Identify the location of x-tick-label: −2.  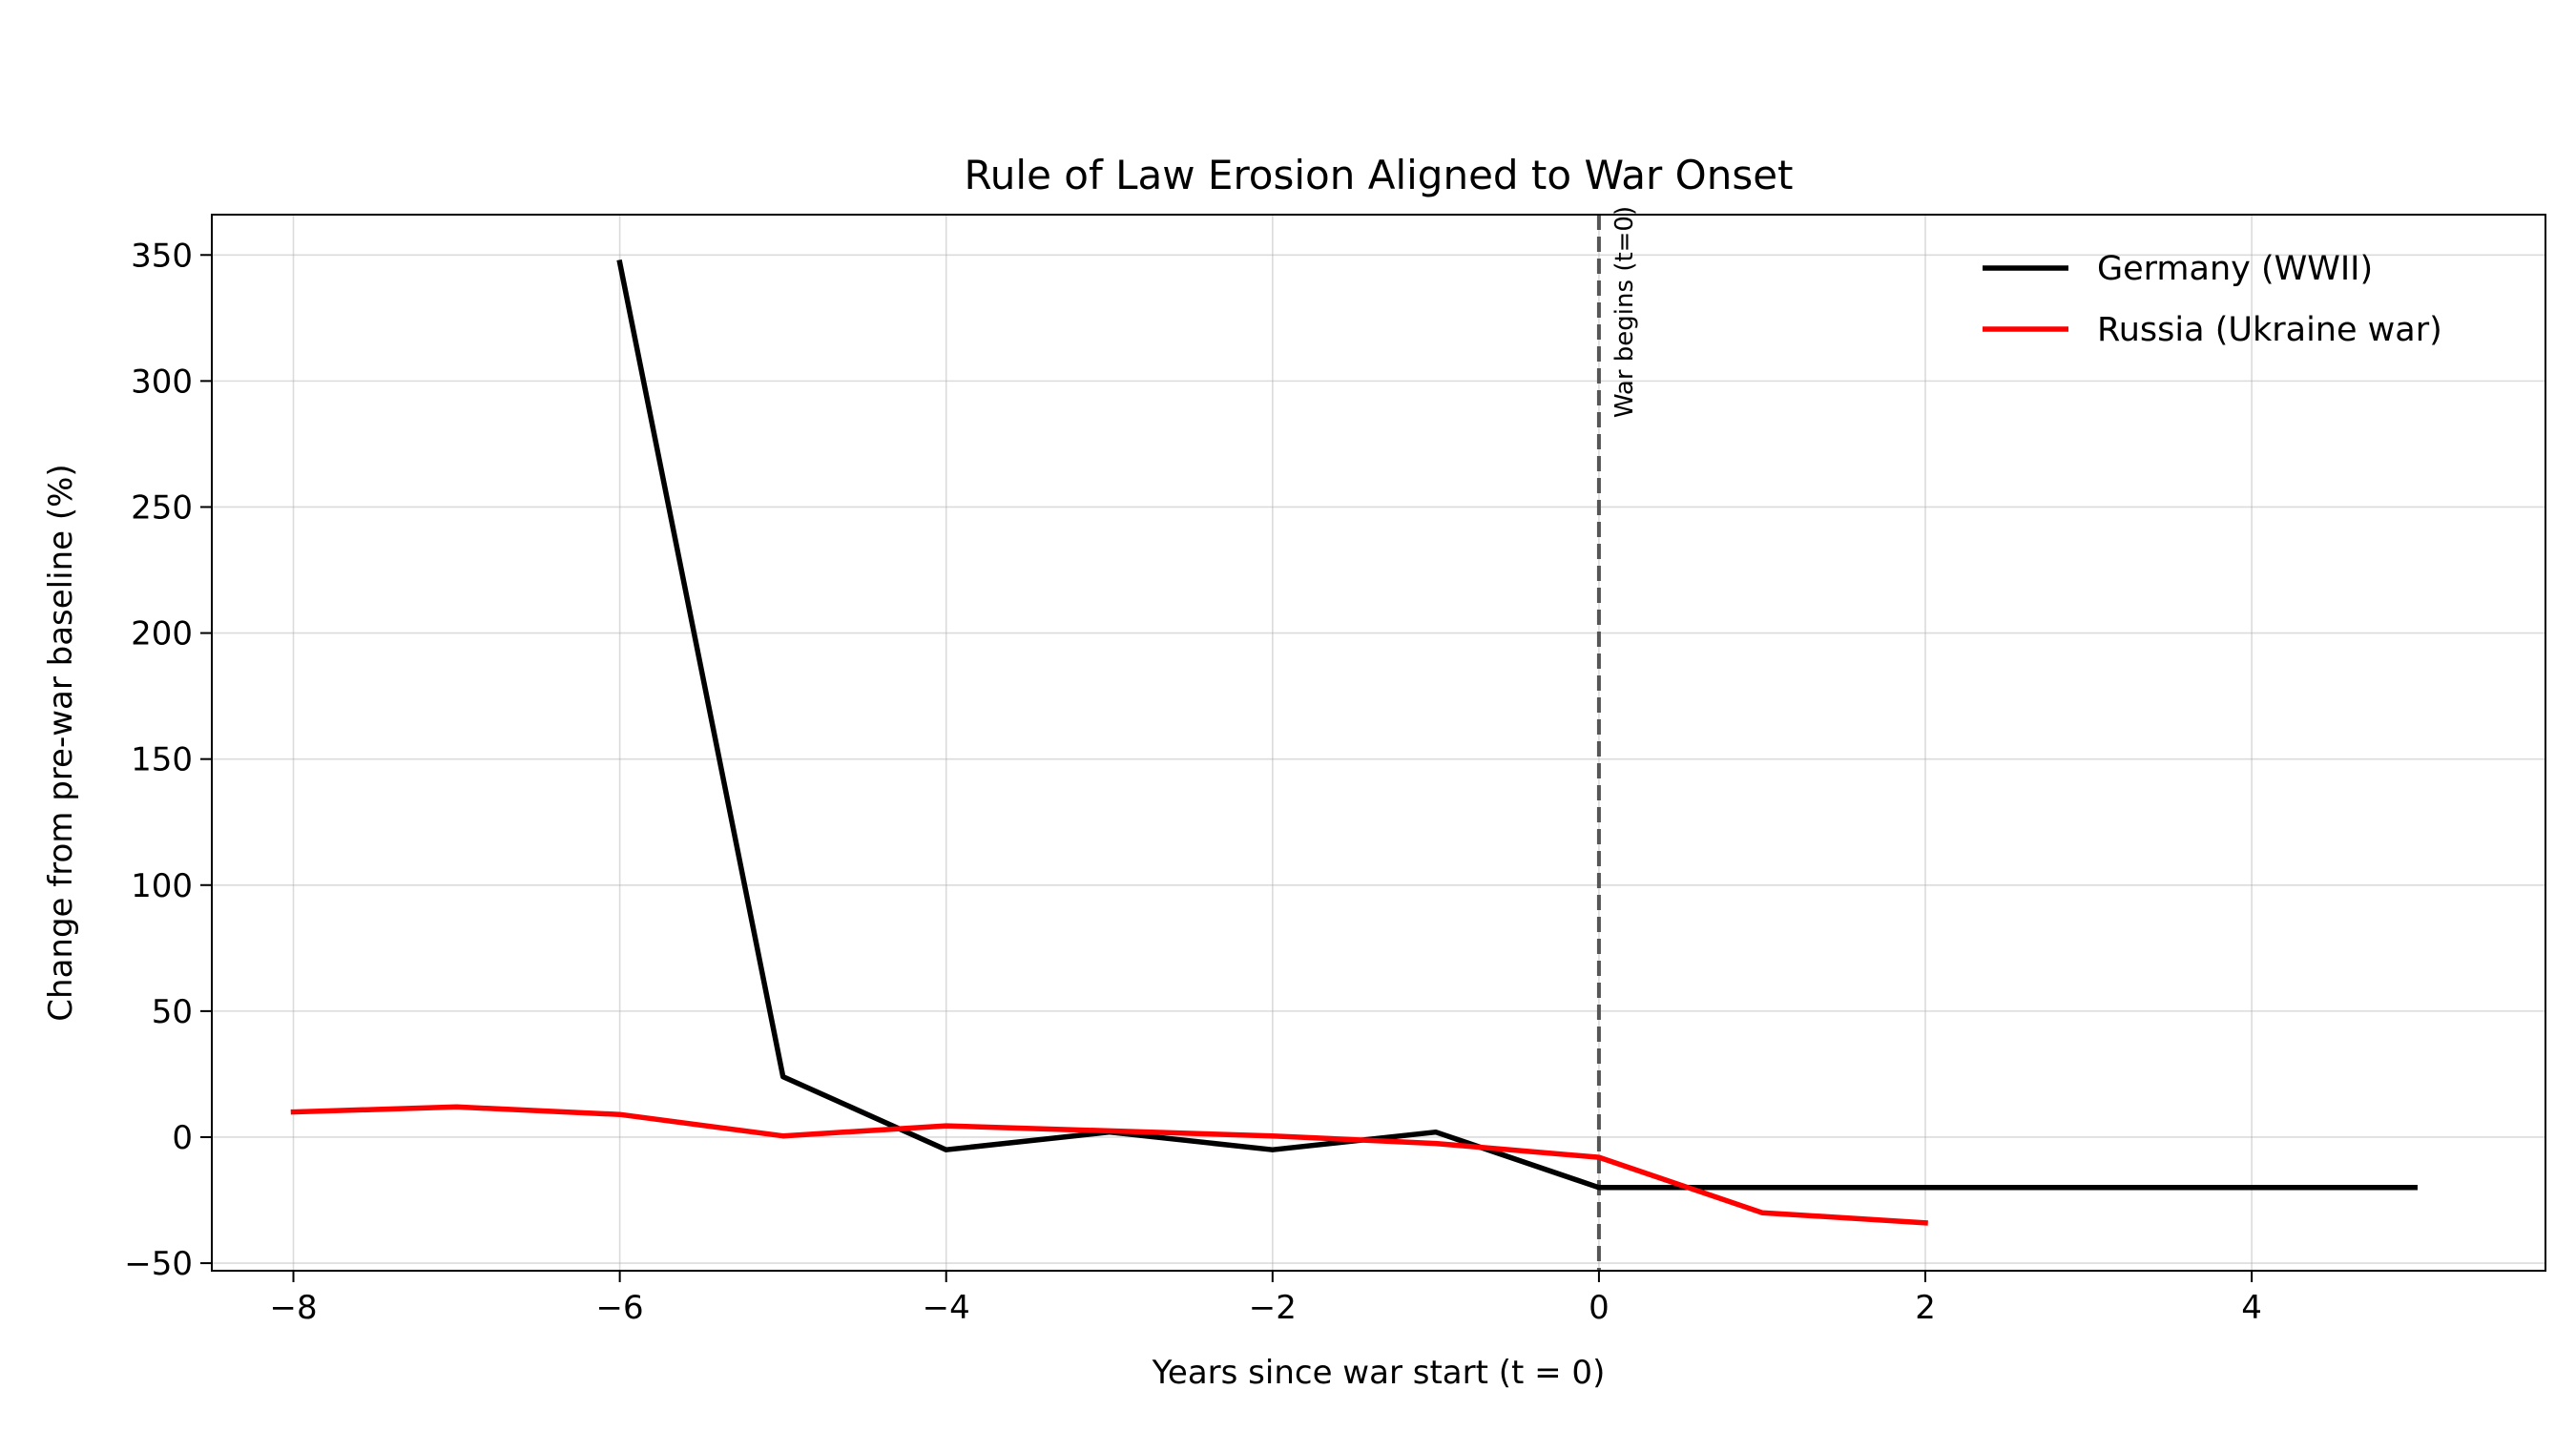
(1273, 1308).